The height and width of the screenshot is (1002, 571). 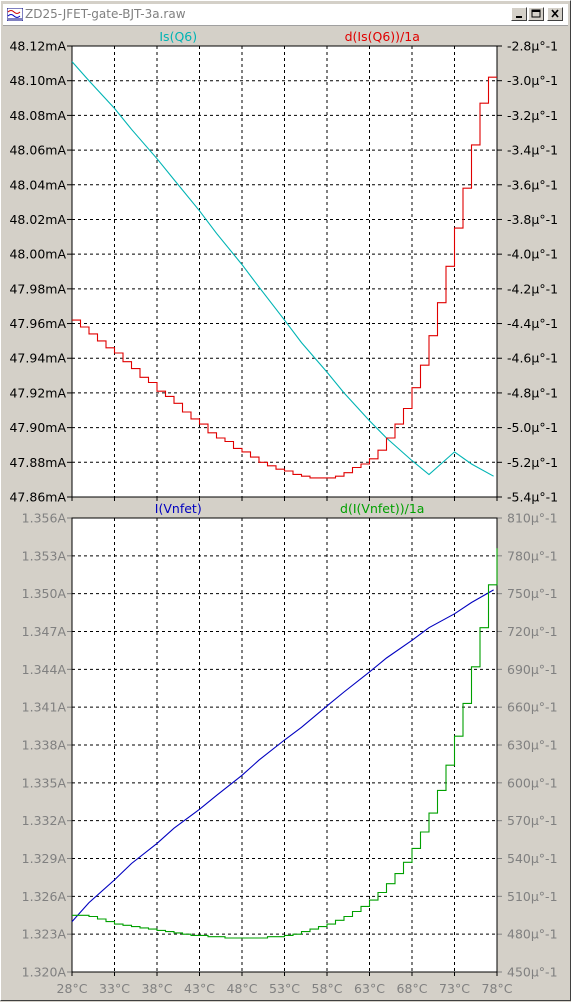 I want to click on bottom-right-tick-label: 570µ°-1, so click(x=532, y=820).